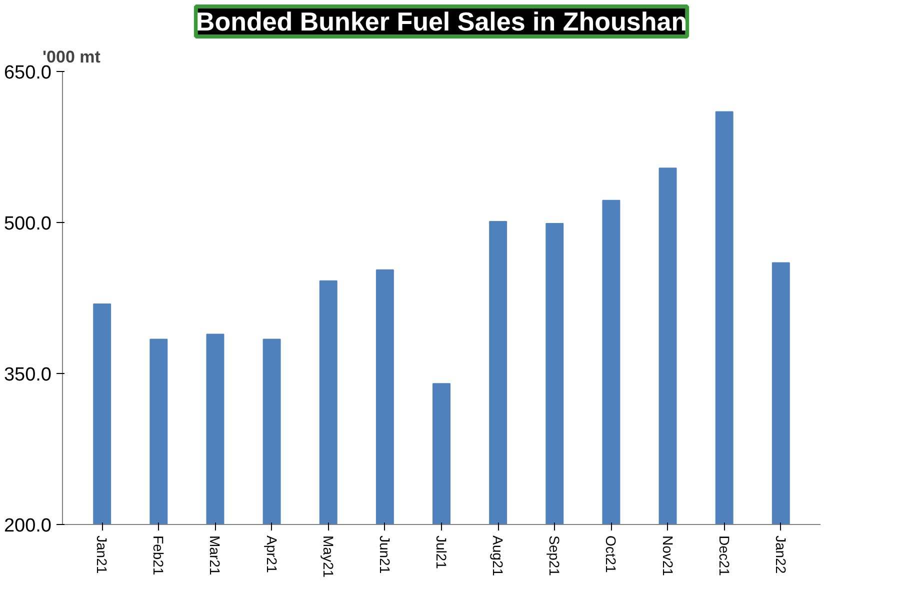 Image resolution: width=900 pixels, height=600 pixels. Describe the element at coordinates (668, 556) in the screenshot. I see `x-tick-label: Nov21` at that location.